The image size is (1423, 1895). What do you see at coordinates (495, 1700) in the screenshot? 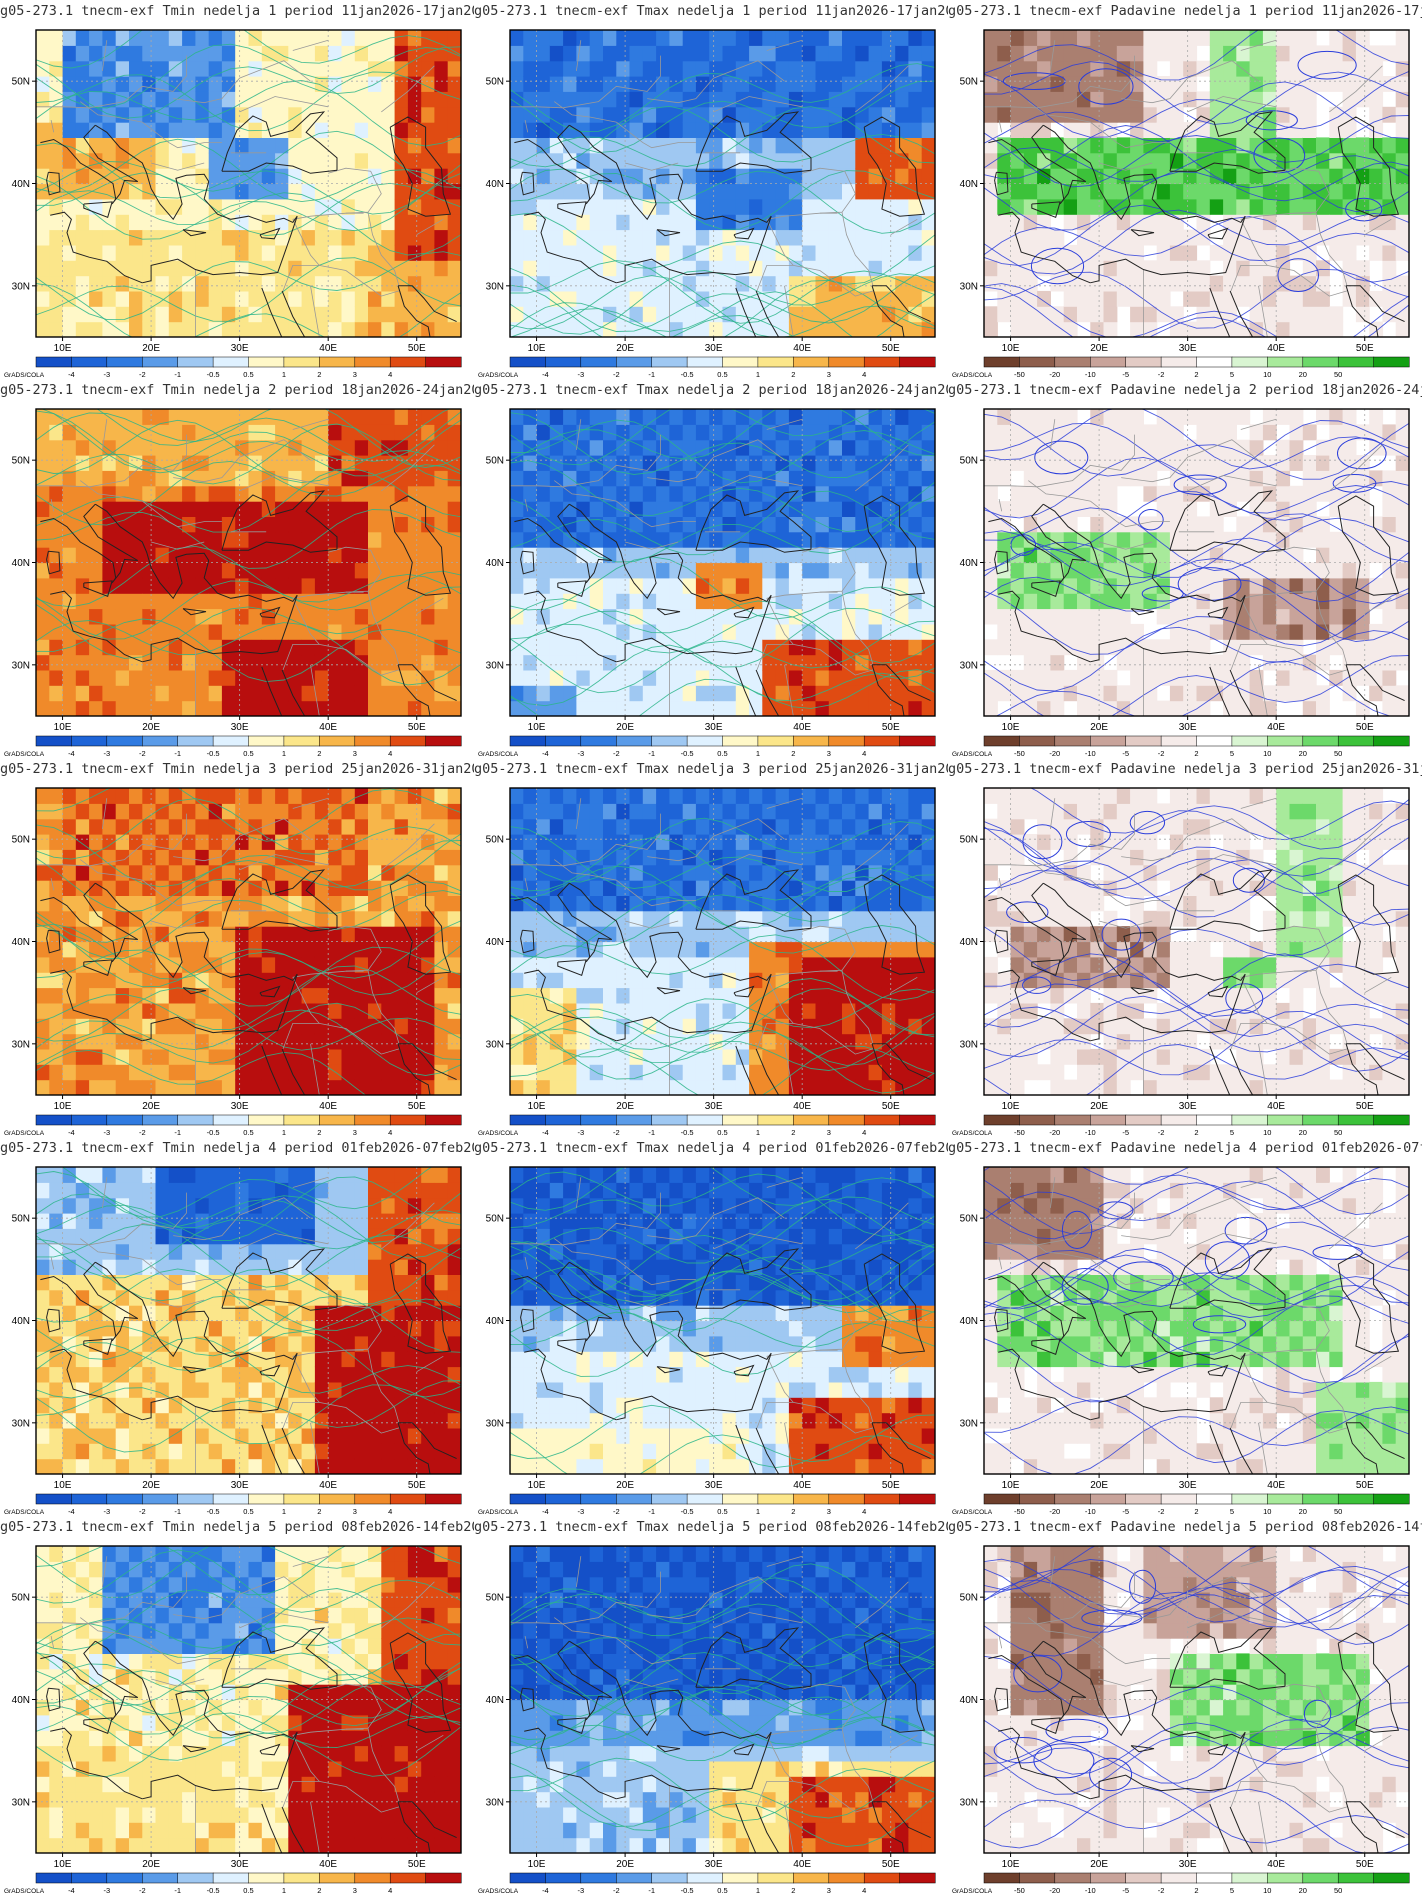
I see `lat-tick-label: 40N` at bounding box center [495, 1700].